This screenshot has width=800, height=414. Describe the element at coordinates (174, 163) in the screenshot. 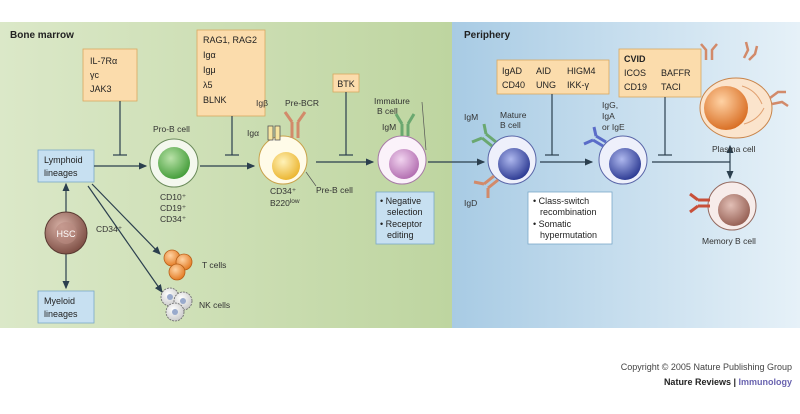

I see `prob-cell` at that location.